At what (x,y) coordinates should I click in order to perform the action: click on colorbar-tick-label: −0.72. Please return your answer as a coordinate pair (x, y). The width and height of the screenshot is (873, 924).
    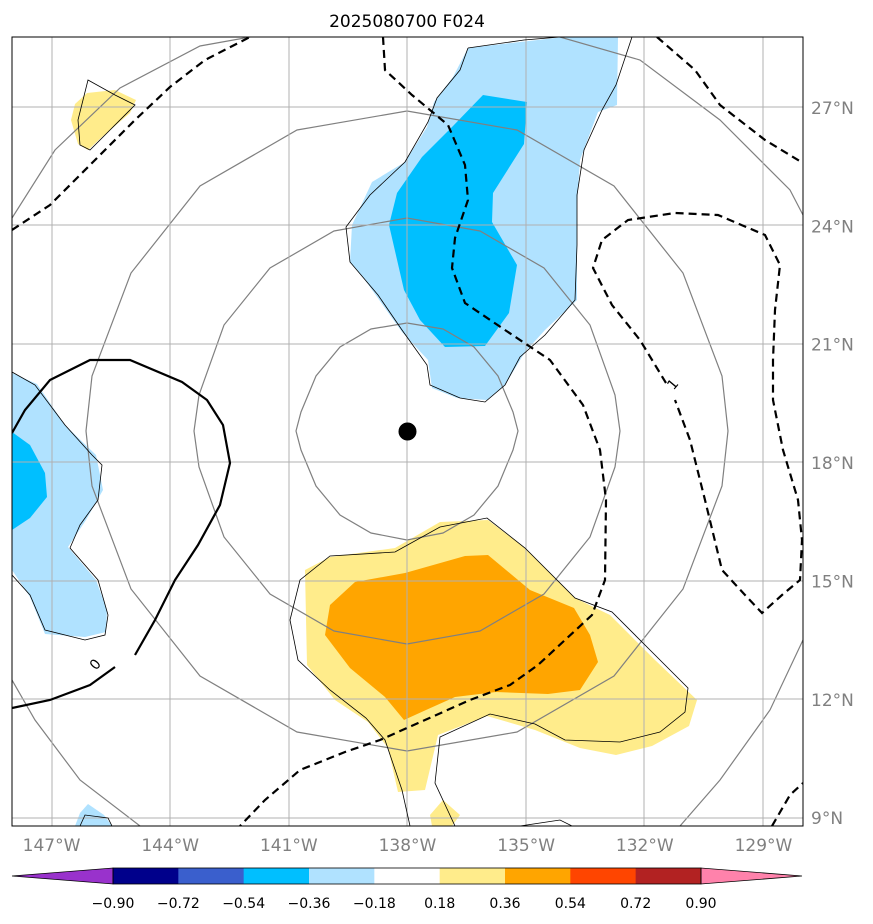
    Looking at the image, I should click on (178, 904).